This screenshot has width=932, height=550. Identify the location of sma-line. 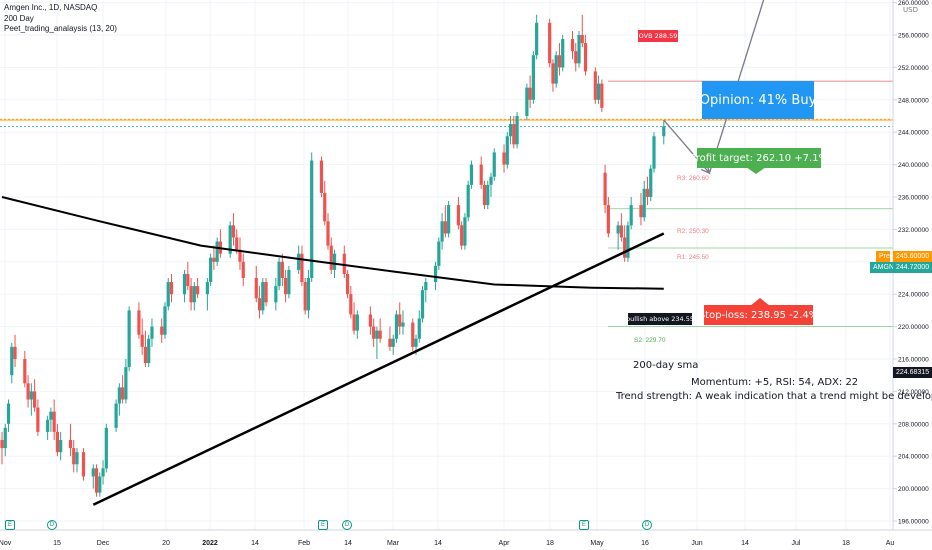
(332, 243).